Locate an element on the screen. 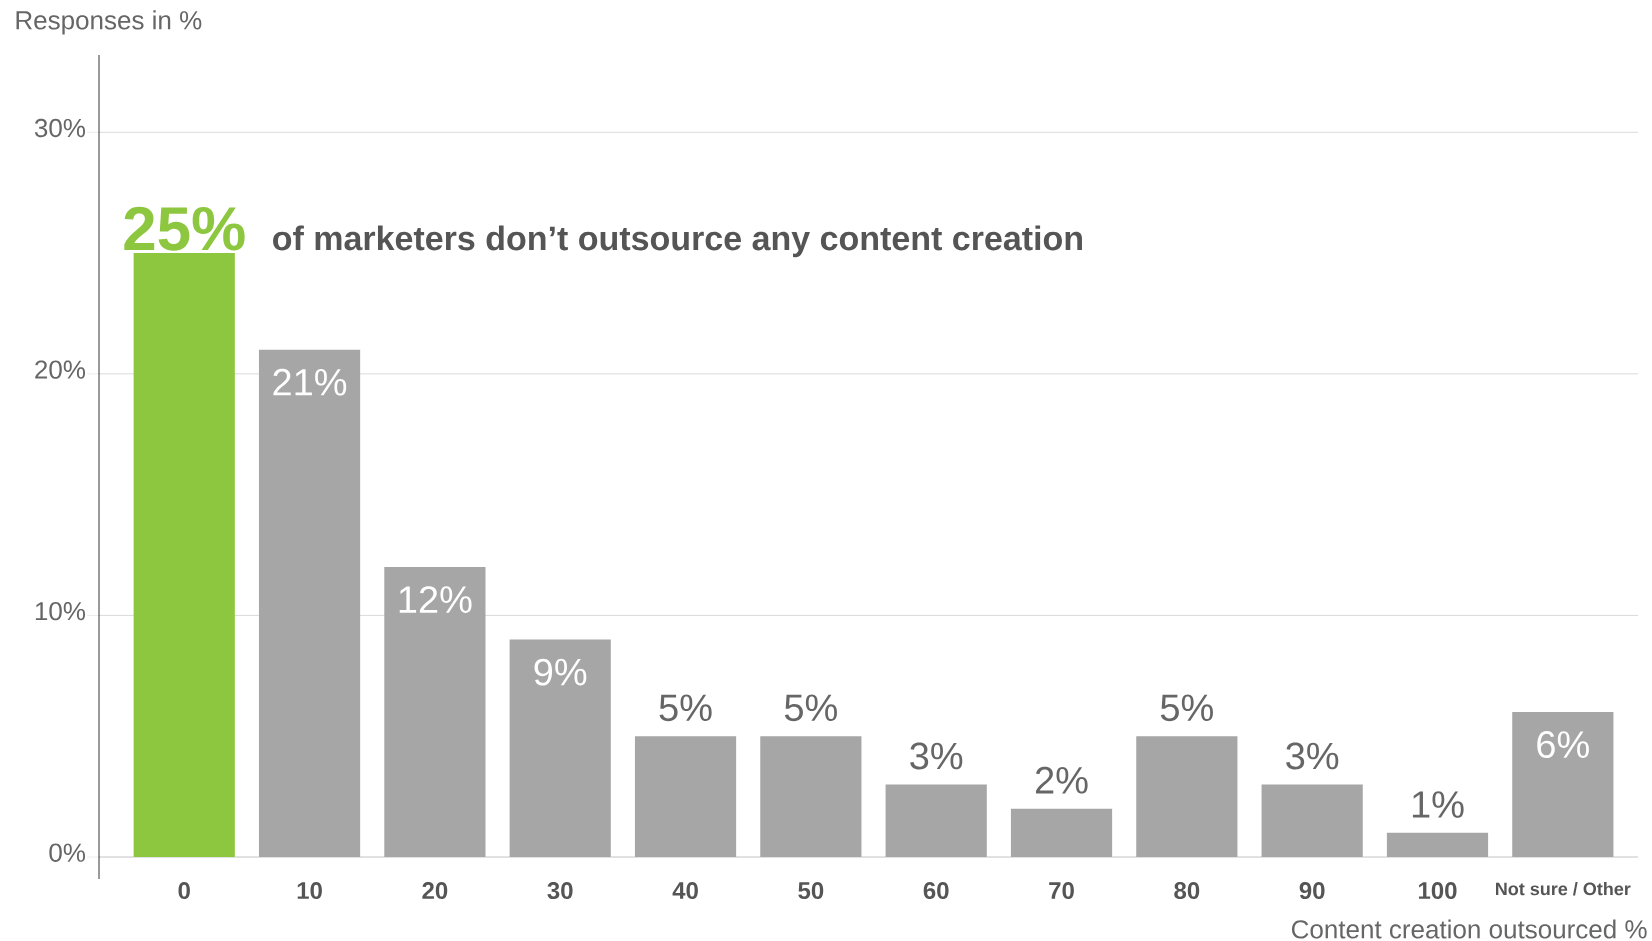 The width and height of the screenshot is (1652, 941). x-tick-label: 30 is located at coordinates (560, 891).